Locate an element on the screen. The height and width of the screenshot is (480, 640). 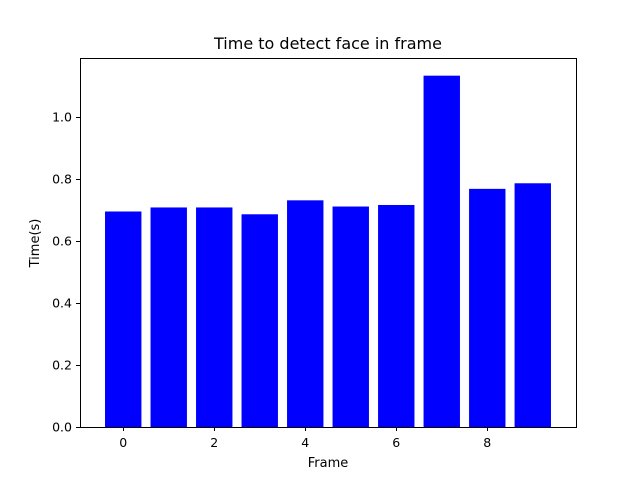
x-tick-label: 0 is located at coordinates (123, 442).